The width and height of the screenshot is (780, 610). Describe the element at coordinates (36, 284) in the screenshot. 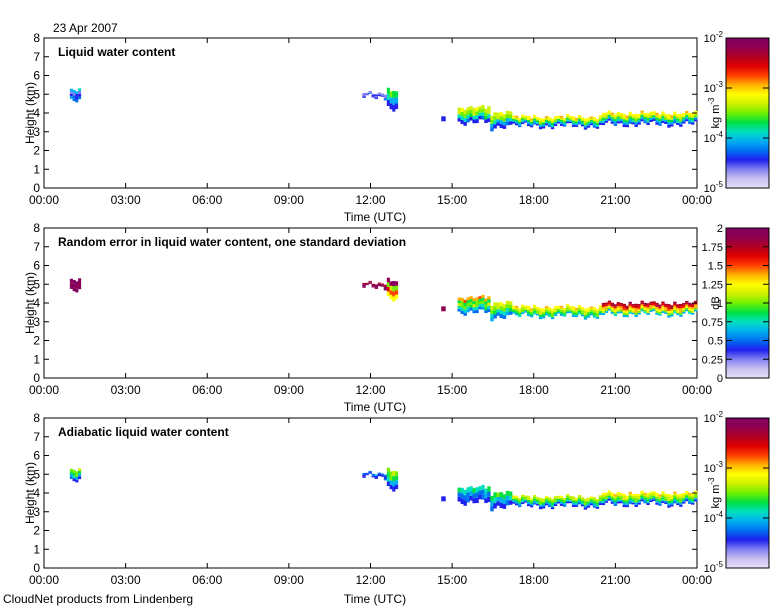

I see `y-tick-label: 5` at that location.